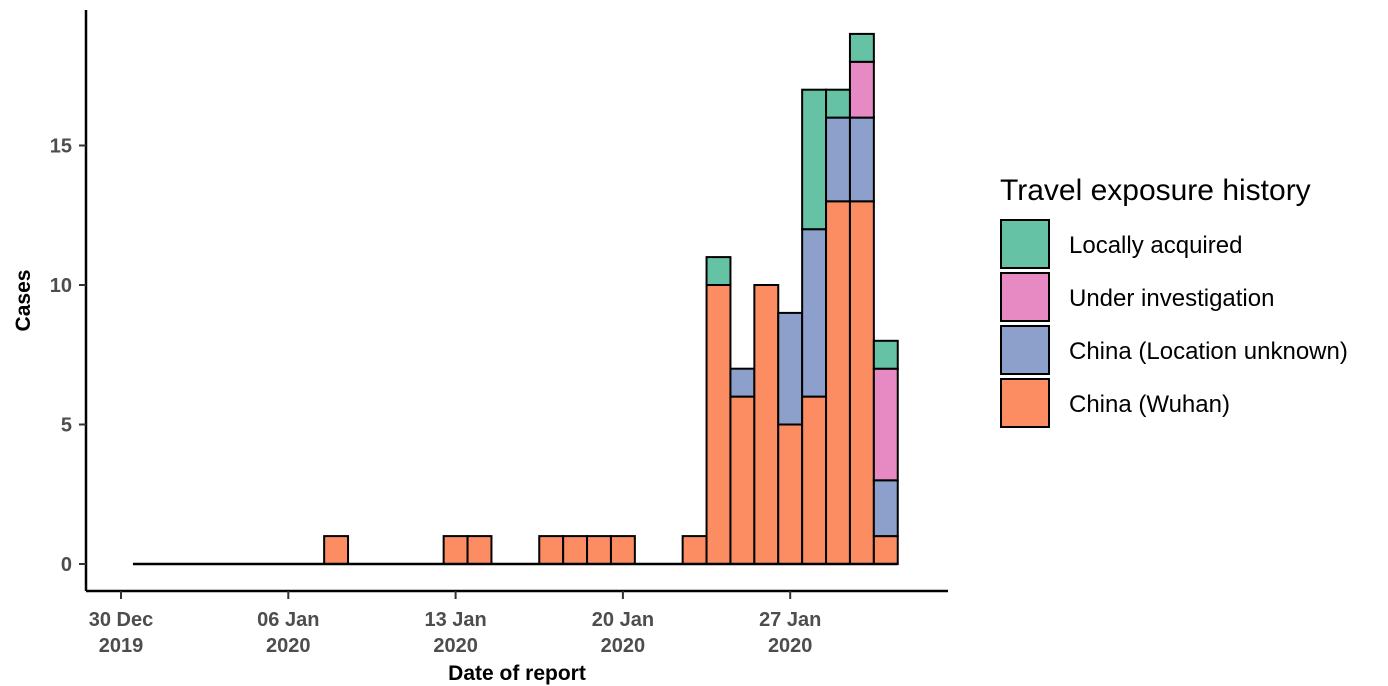 The width and height of the screenshot is (1388, 686). Describe the element at coordinates (1171, 298) in the screenshot. I see `legend-item-label: Under investigation` at that location.